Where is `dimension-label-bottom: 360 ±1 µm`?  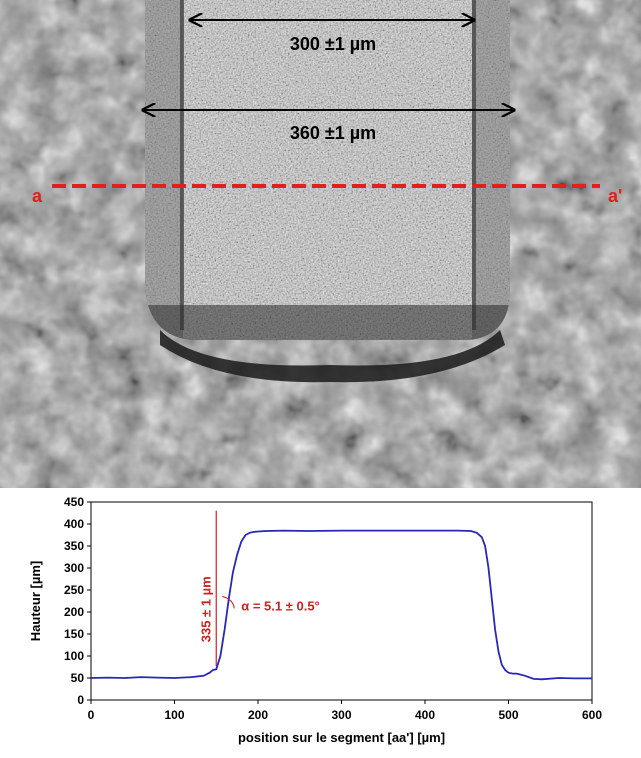 dimension-label-bottom: 360 ±1 µm is located at coordinates (333, 133).